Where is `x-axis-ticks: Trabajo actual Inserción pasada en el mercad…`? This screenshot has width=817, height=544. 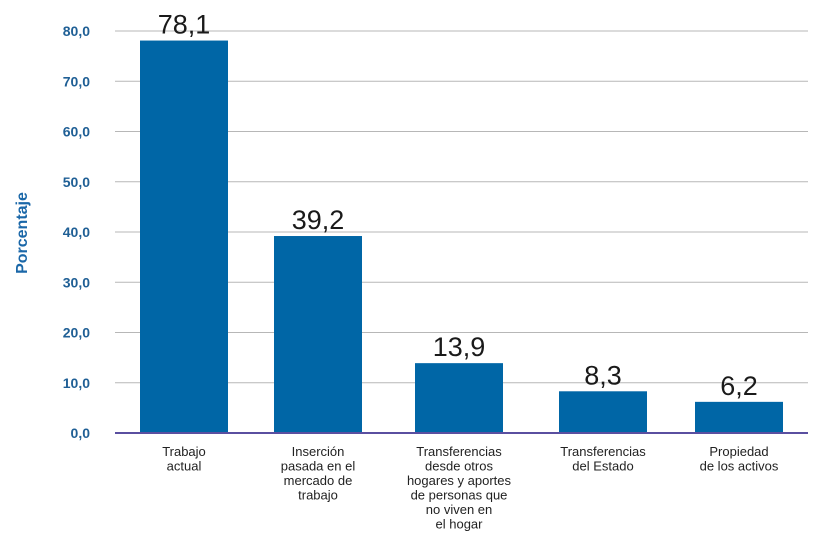 x-axis-ticks: Trabajo actual Inserción pasada en el mercad… is located at coordinates (470, 488).